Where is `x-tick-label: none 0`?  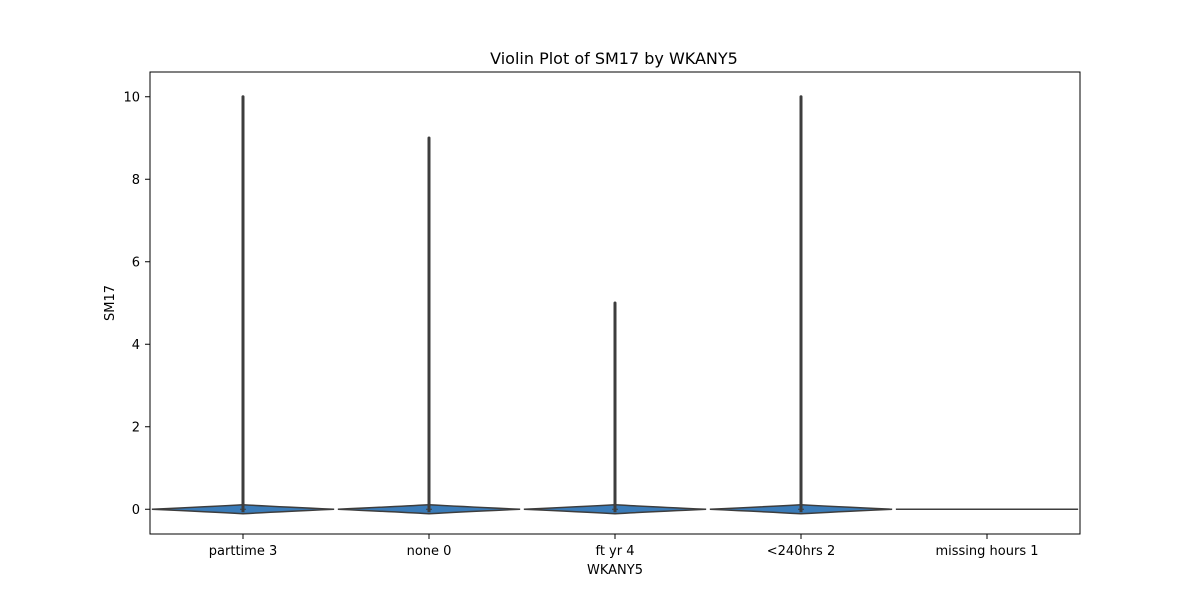 x-tick-label: none 0 is located at coordinates (429, 551).